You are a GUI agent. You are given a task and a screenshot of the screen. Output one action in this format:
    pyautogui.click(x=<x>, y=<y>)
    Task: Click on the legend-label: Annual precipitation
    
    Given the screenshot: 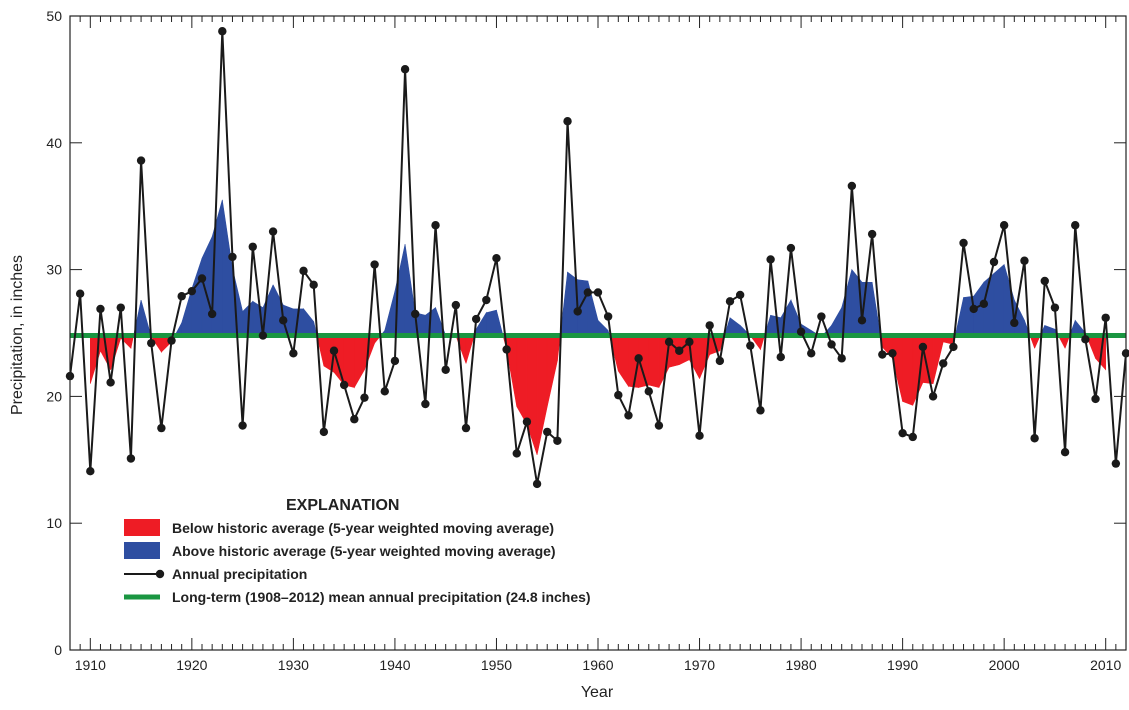 What is the action you would take?
    pyautogui.click(x=239, y=574)
    